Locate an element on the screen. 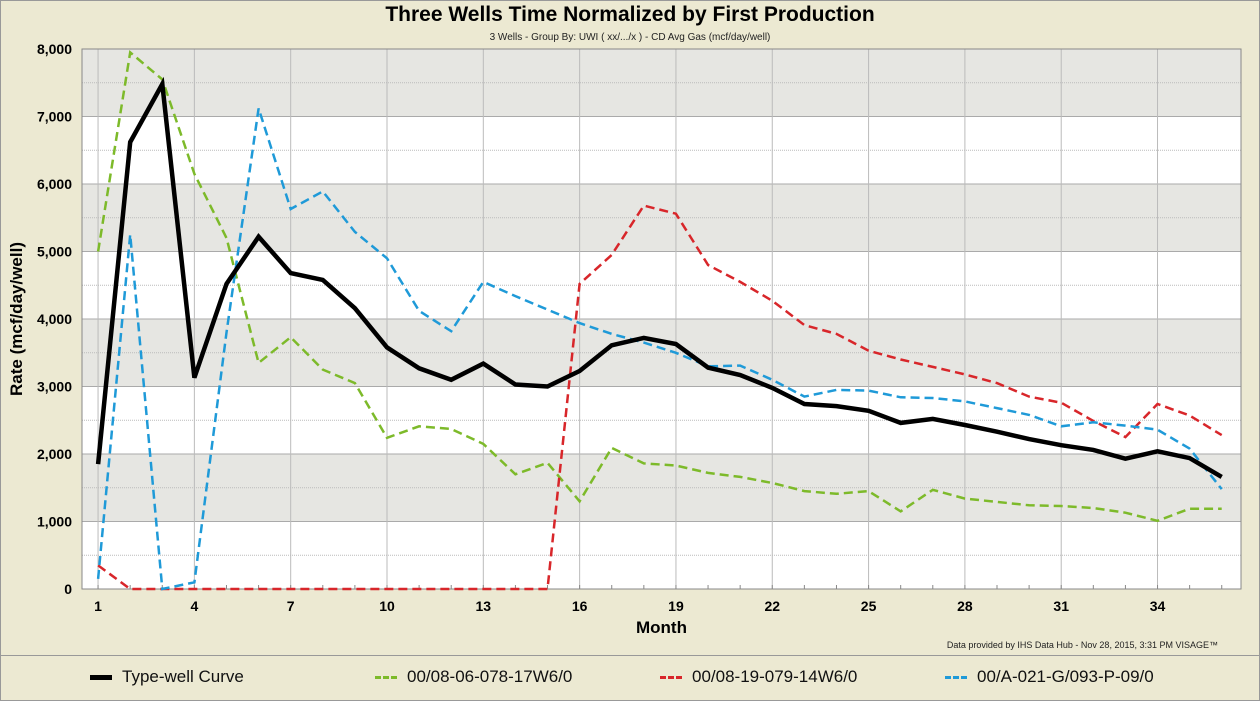 The image size is (1260, 701). legend-item: 00/A-021-G/093-P-09/0 is located at coordinates (1049, 677).